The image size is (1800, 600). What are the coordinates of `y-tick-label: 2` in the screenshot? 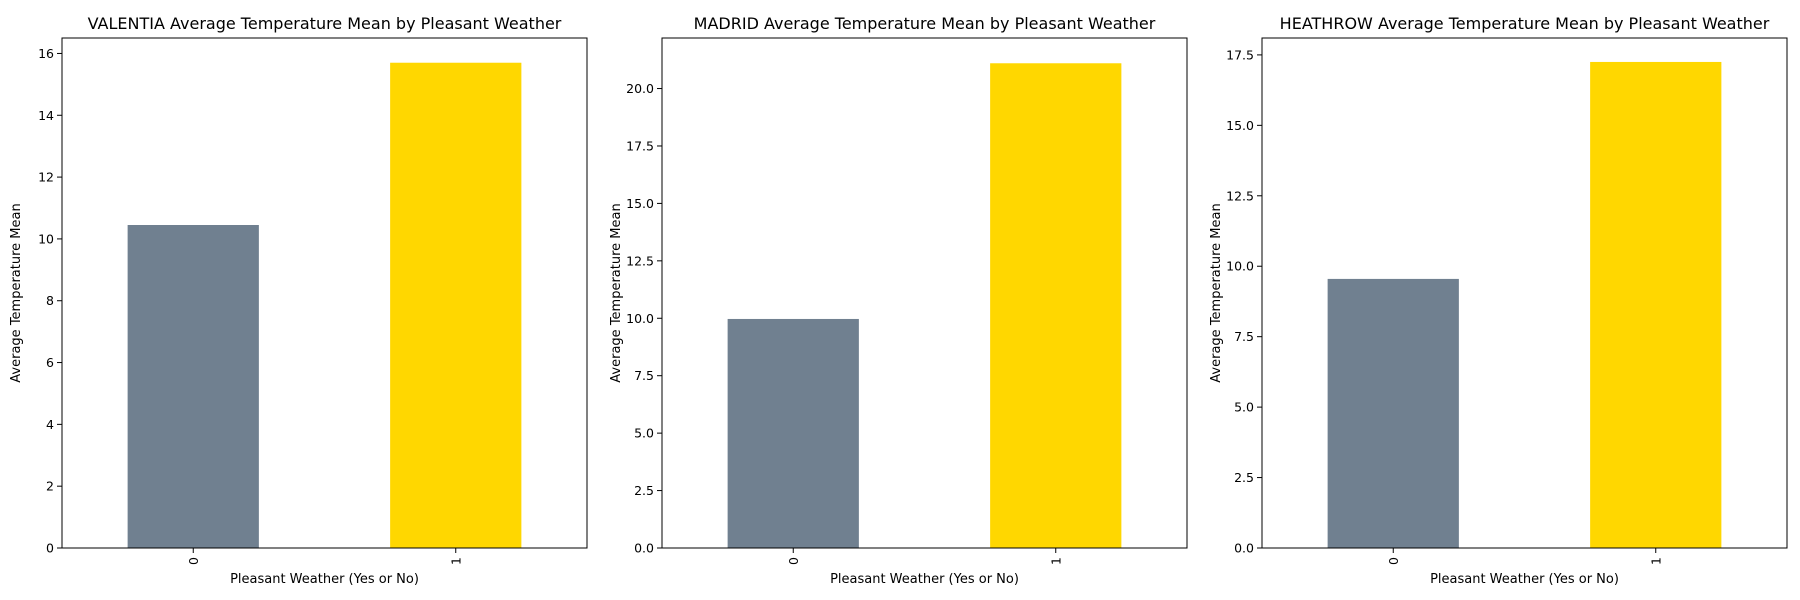 It's located at (50, 486).